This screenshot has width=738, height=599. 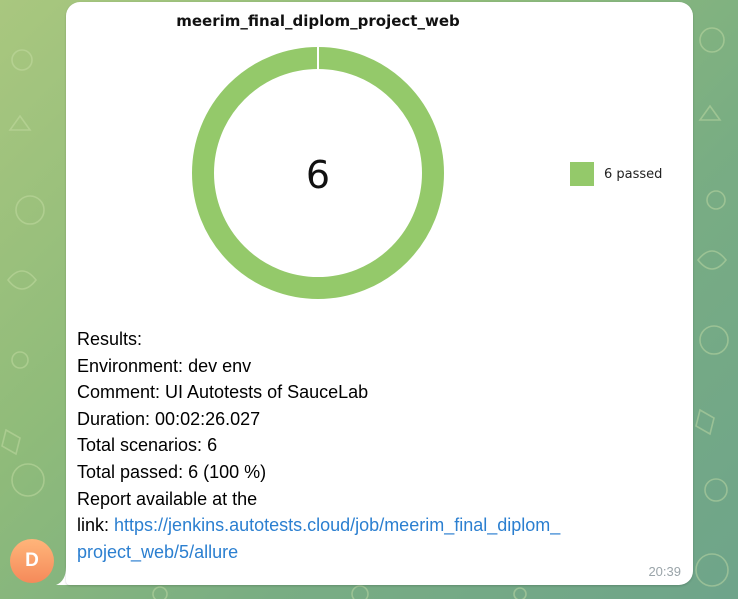 I want to click on donut-chart: 6, so click(x=318, y=172).